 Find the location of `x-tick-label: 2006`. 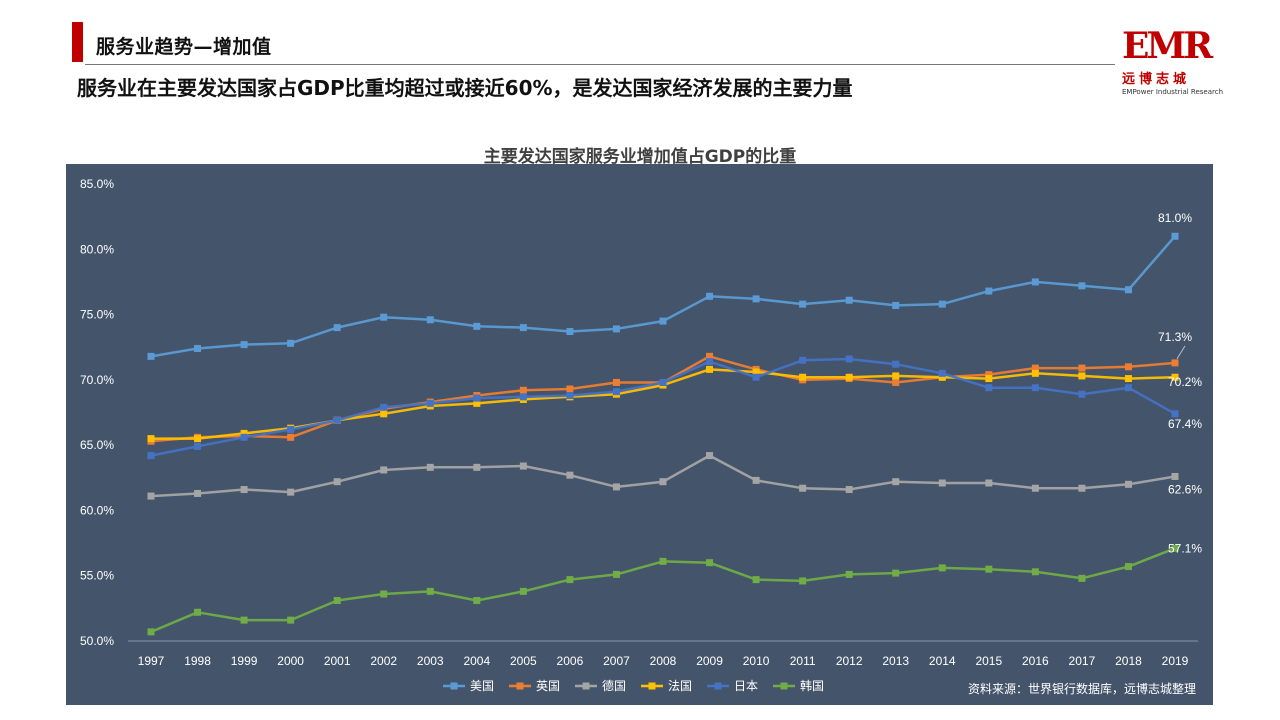

x-tick-label: 2006 is located at coordinates (570, 661).